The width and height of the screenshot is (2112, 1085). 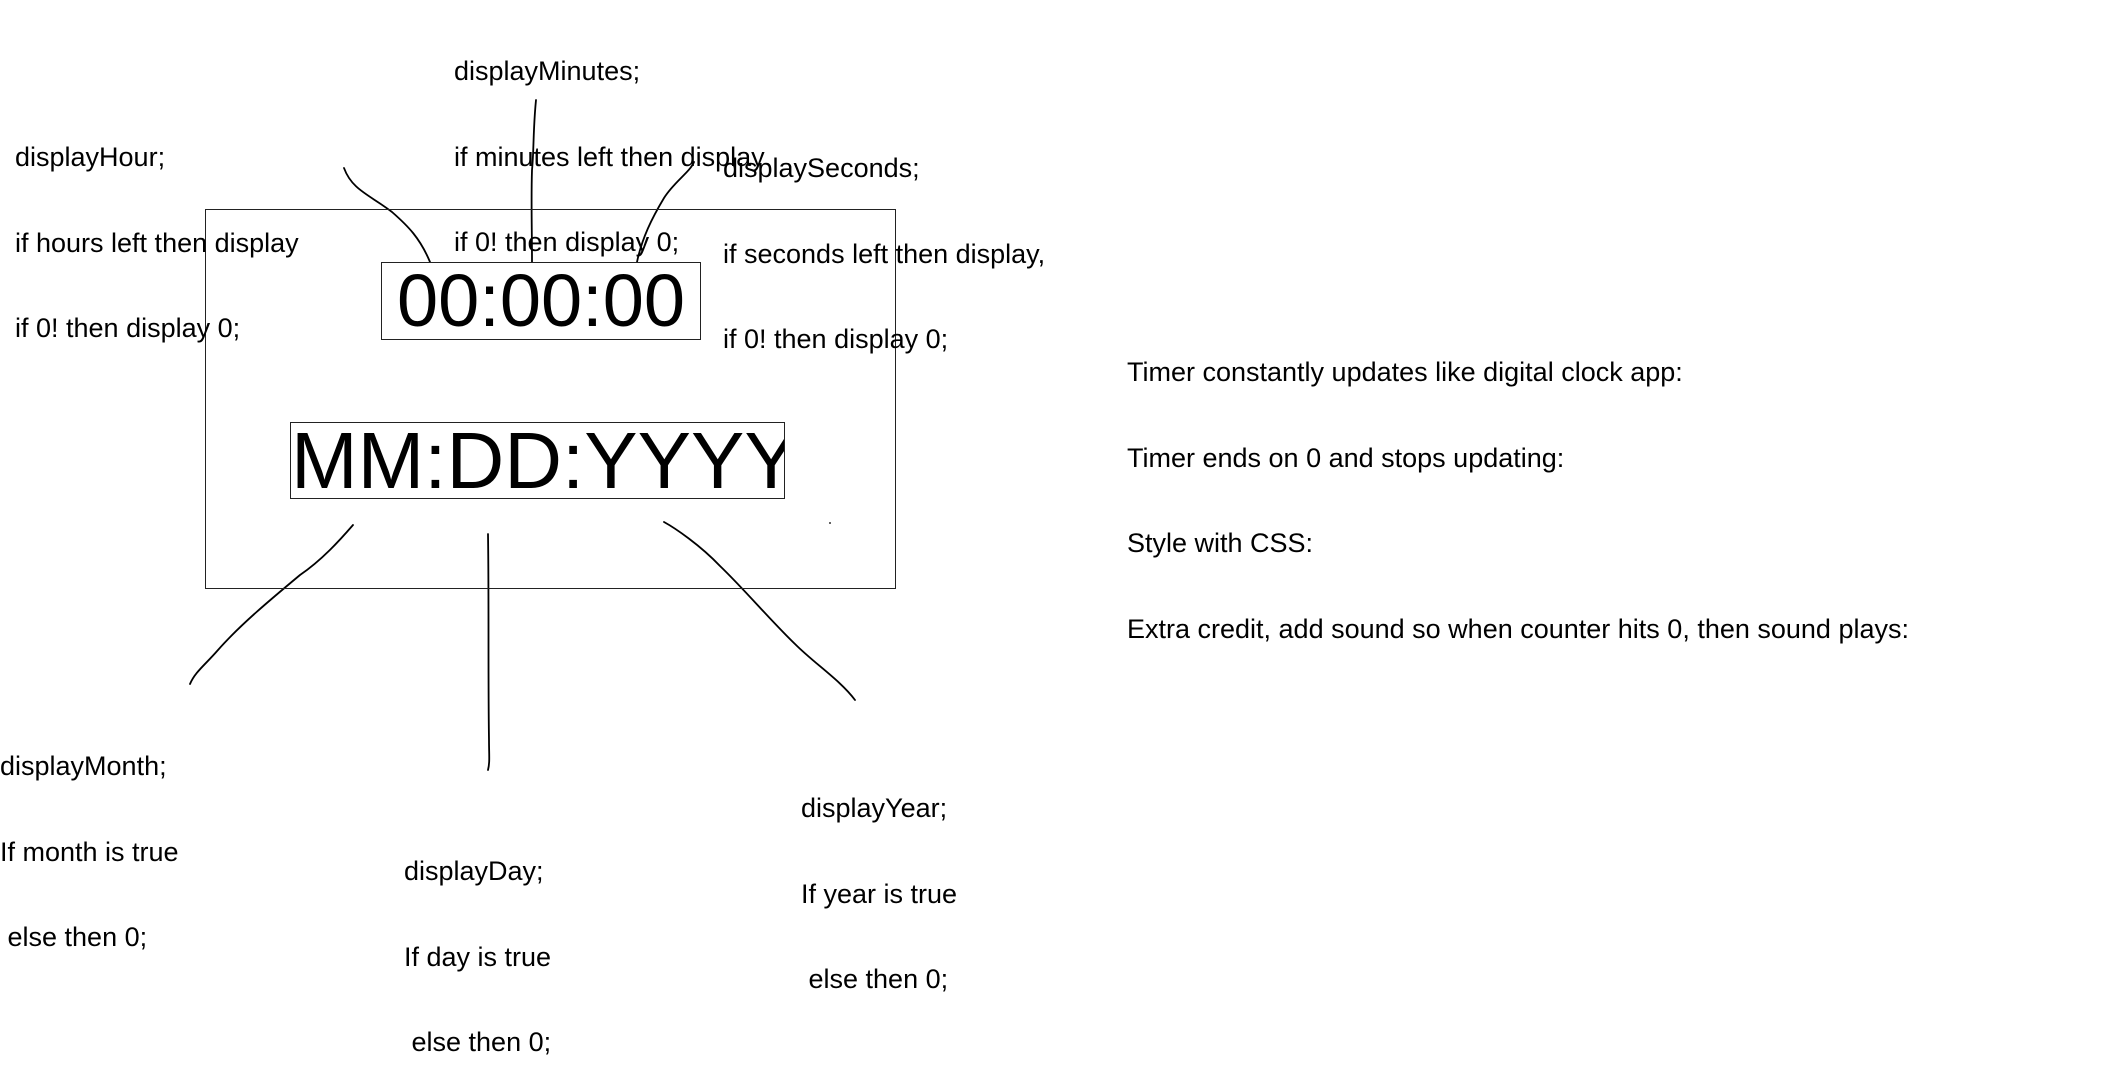 I want to click on requirement-item: Style with CSS:, so click(x=1220, y=543).